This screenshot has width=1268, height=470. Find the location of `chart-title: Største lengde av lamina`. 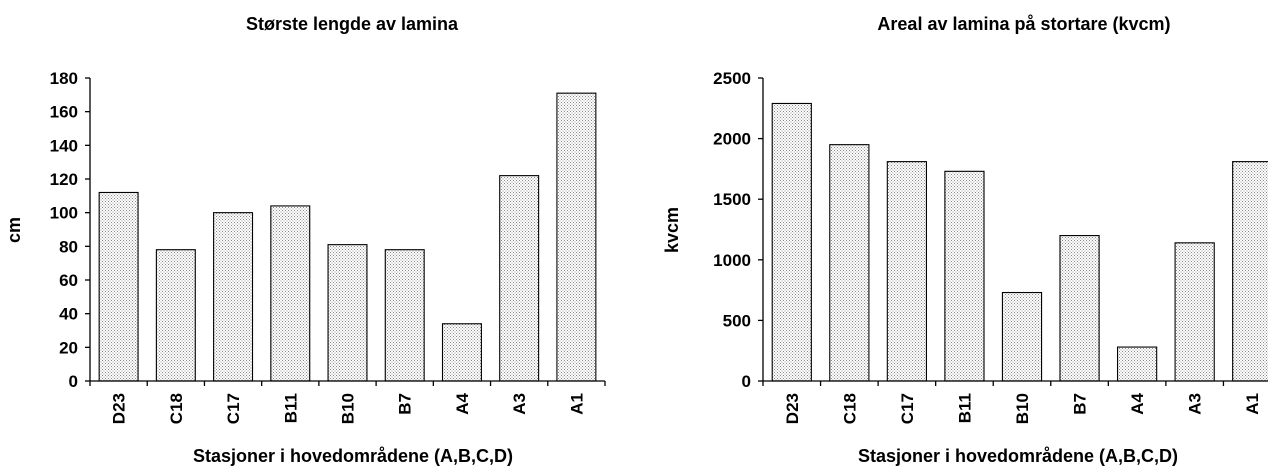

chart-title: Største lengde av lamina is located at coordinates (352, 24).